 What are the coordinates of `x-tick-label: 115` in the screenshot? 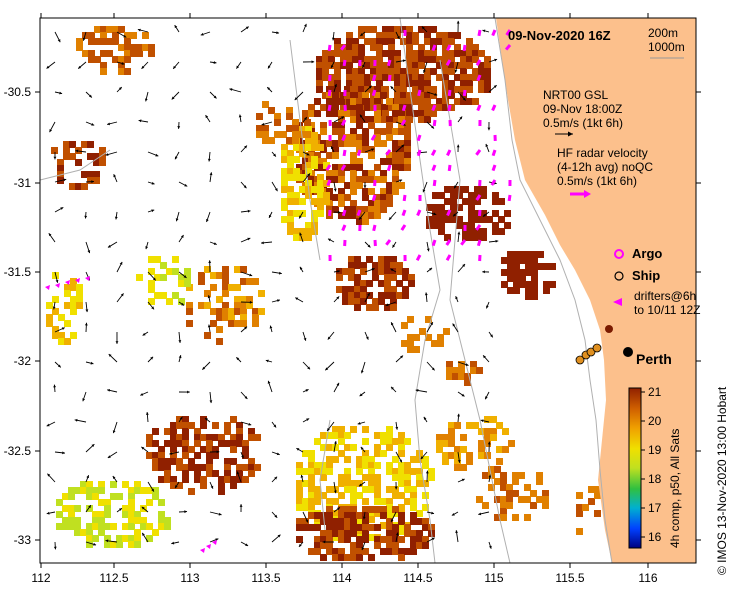 It's located at (493, 578).